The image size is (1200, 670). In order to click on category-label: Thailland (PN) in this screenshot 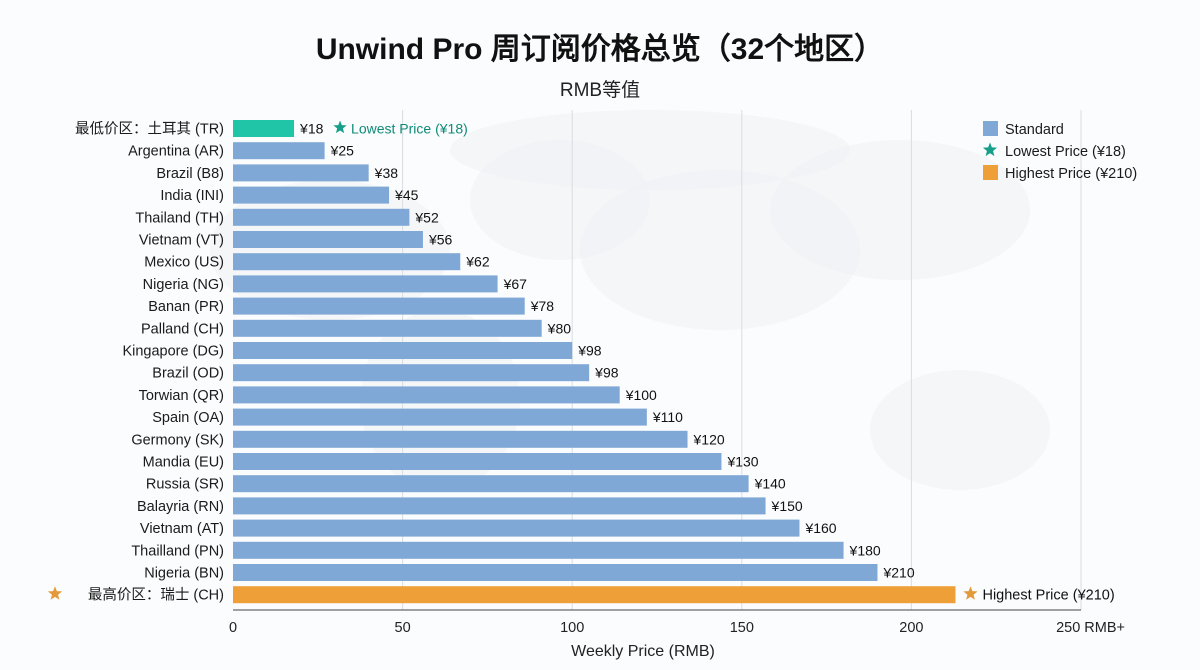, I will do `click(177, 551)`.